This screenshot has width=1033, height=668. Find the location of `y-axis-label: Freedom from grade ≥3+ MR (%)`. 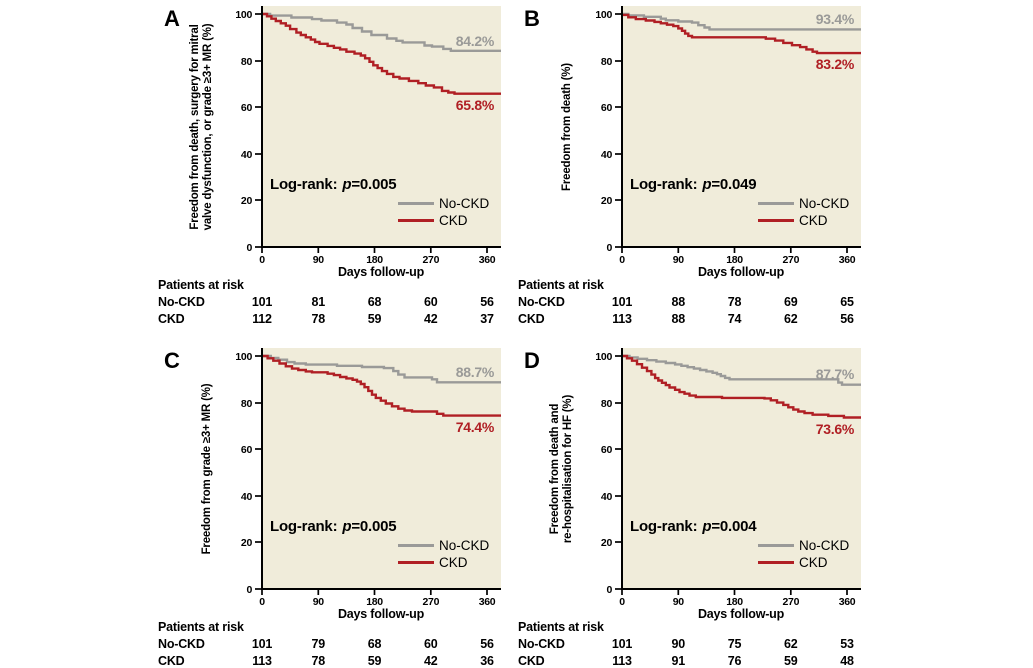

y-axis-label: Freedom from grade ≥3+ MR (%) is located at coordinates (207, 468).